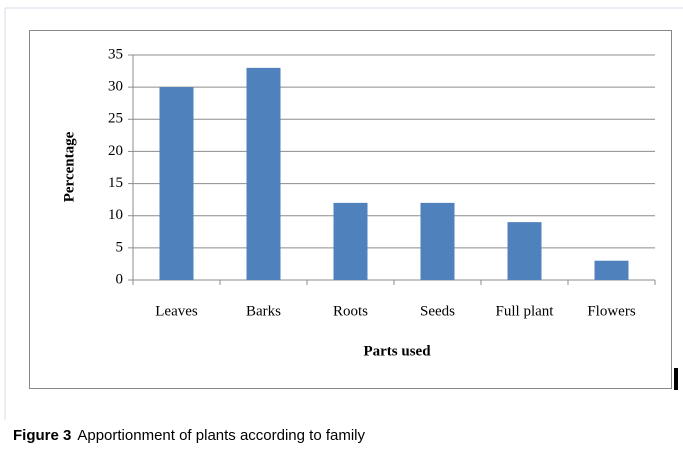  Describe the element at coordinates (263, 311) in the screenshot. I see `x-tick-label: Barks` at that location.